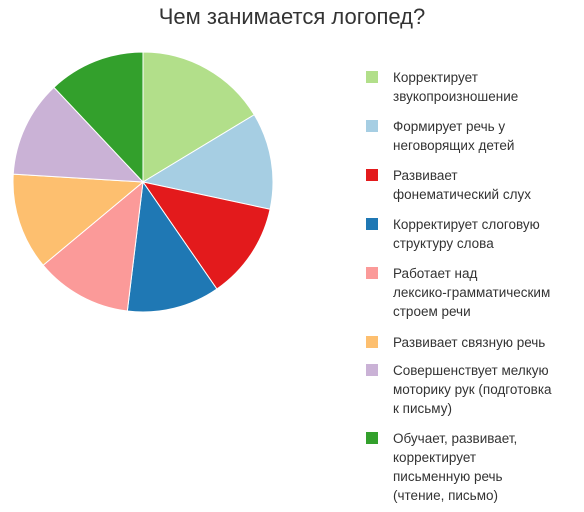 The image size is (584, 512). Describe the element at coordinates (462, 185) in the screenshot. I see `legend-label: Развивает фонематический слух` at that location.